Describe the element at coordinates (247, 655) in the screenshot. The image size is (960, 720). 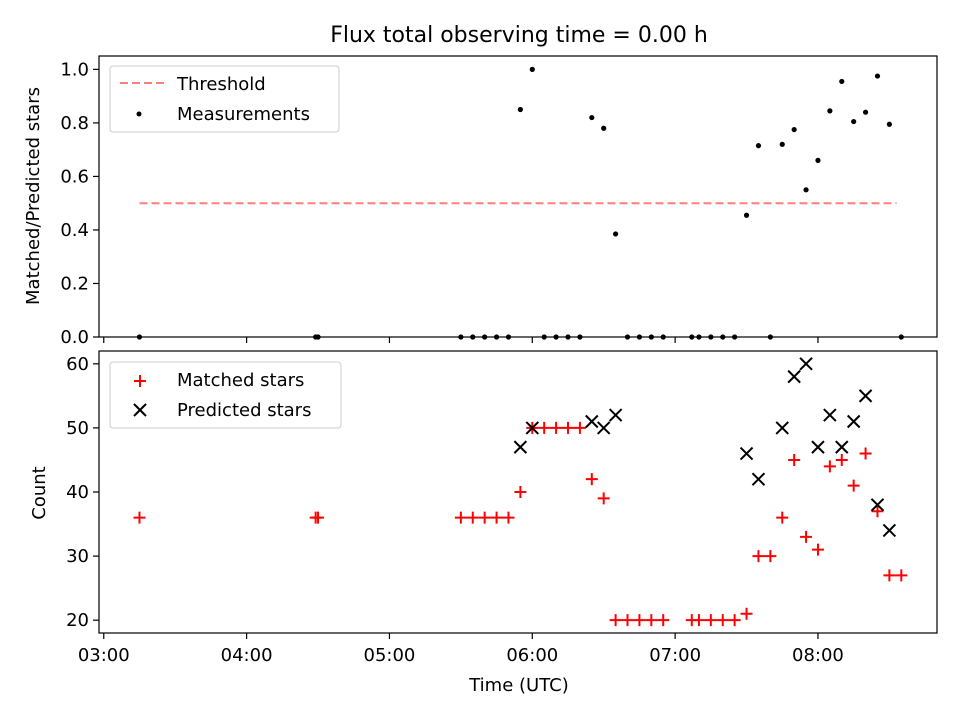
I see `x-tick-label: 04:00` at that location.